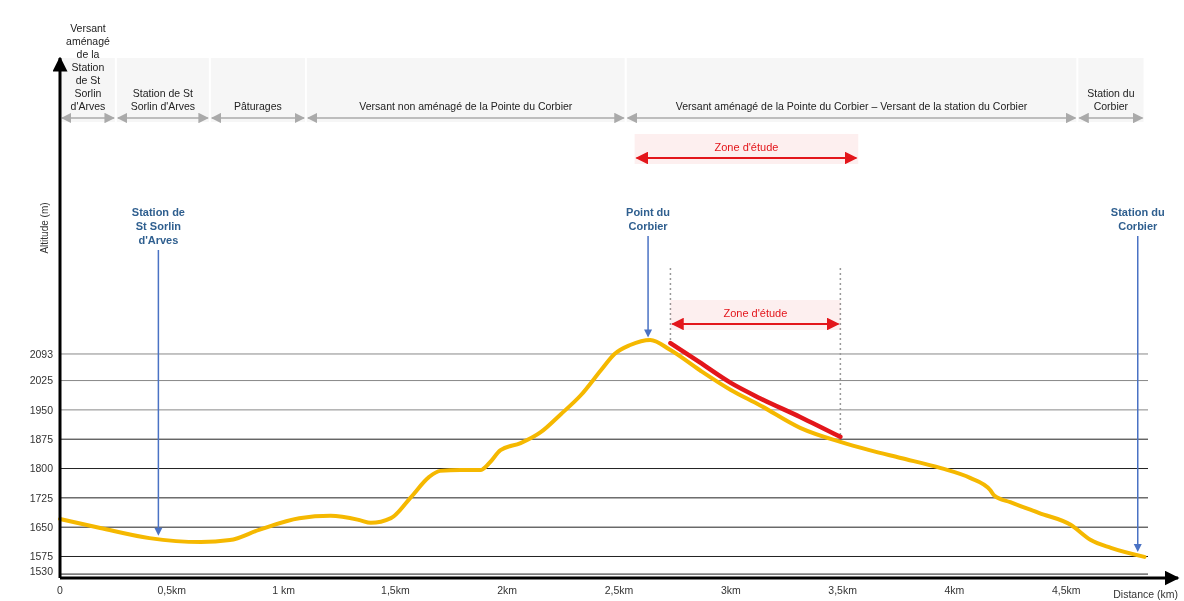  Describe the element at coordinates (41, 497) in the screenshot. I see `y-tick-label: 1725` at that location.